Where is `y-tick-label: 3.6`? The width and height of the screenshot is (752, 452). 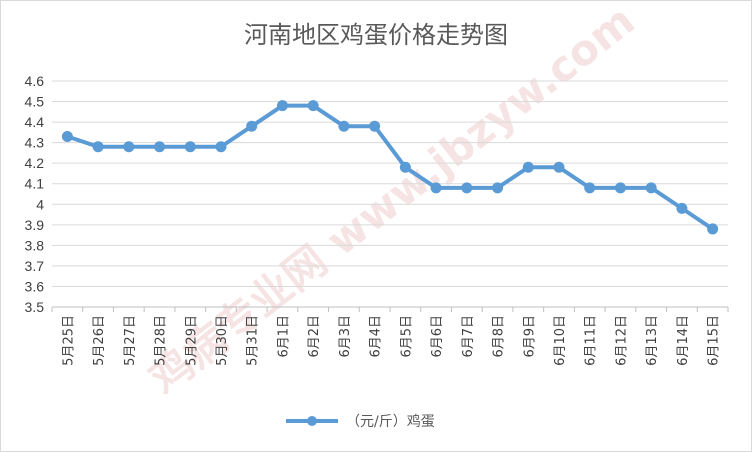 y-tick-label: 3.6 is located at coordinates (35, 286).